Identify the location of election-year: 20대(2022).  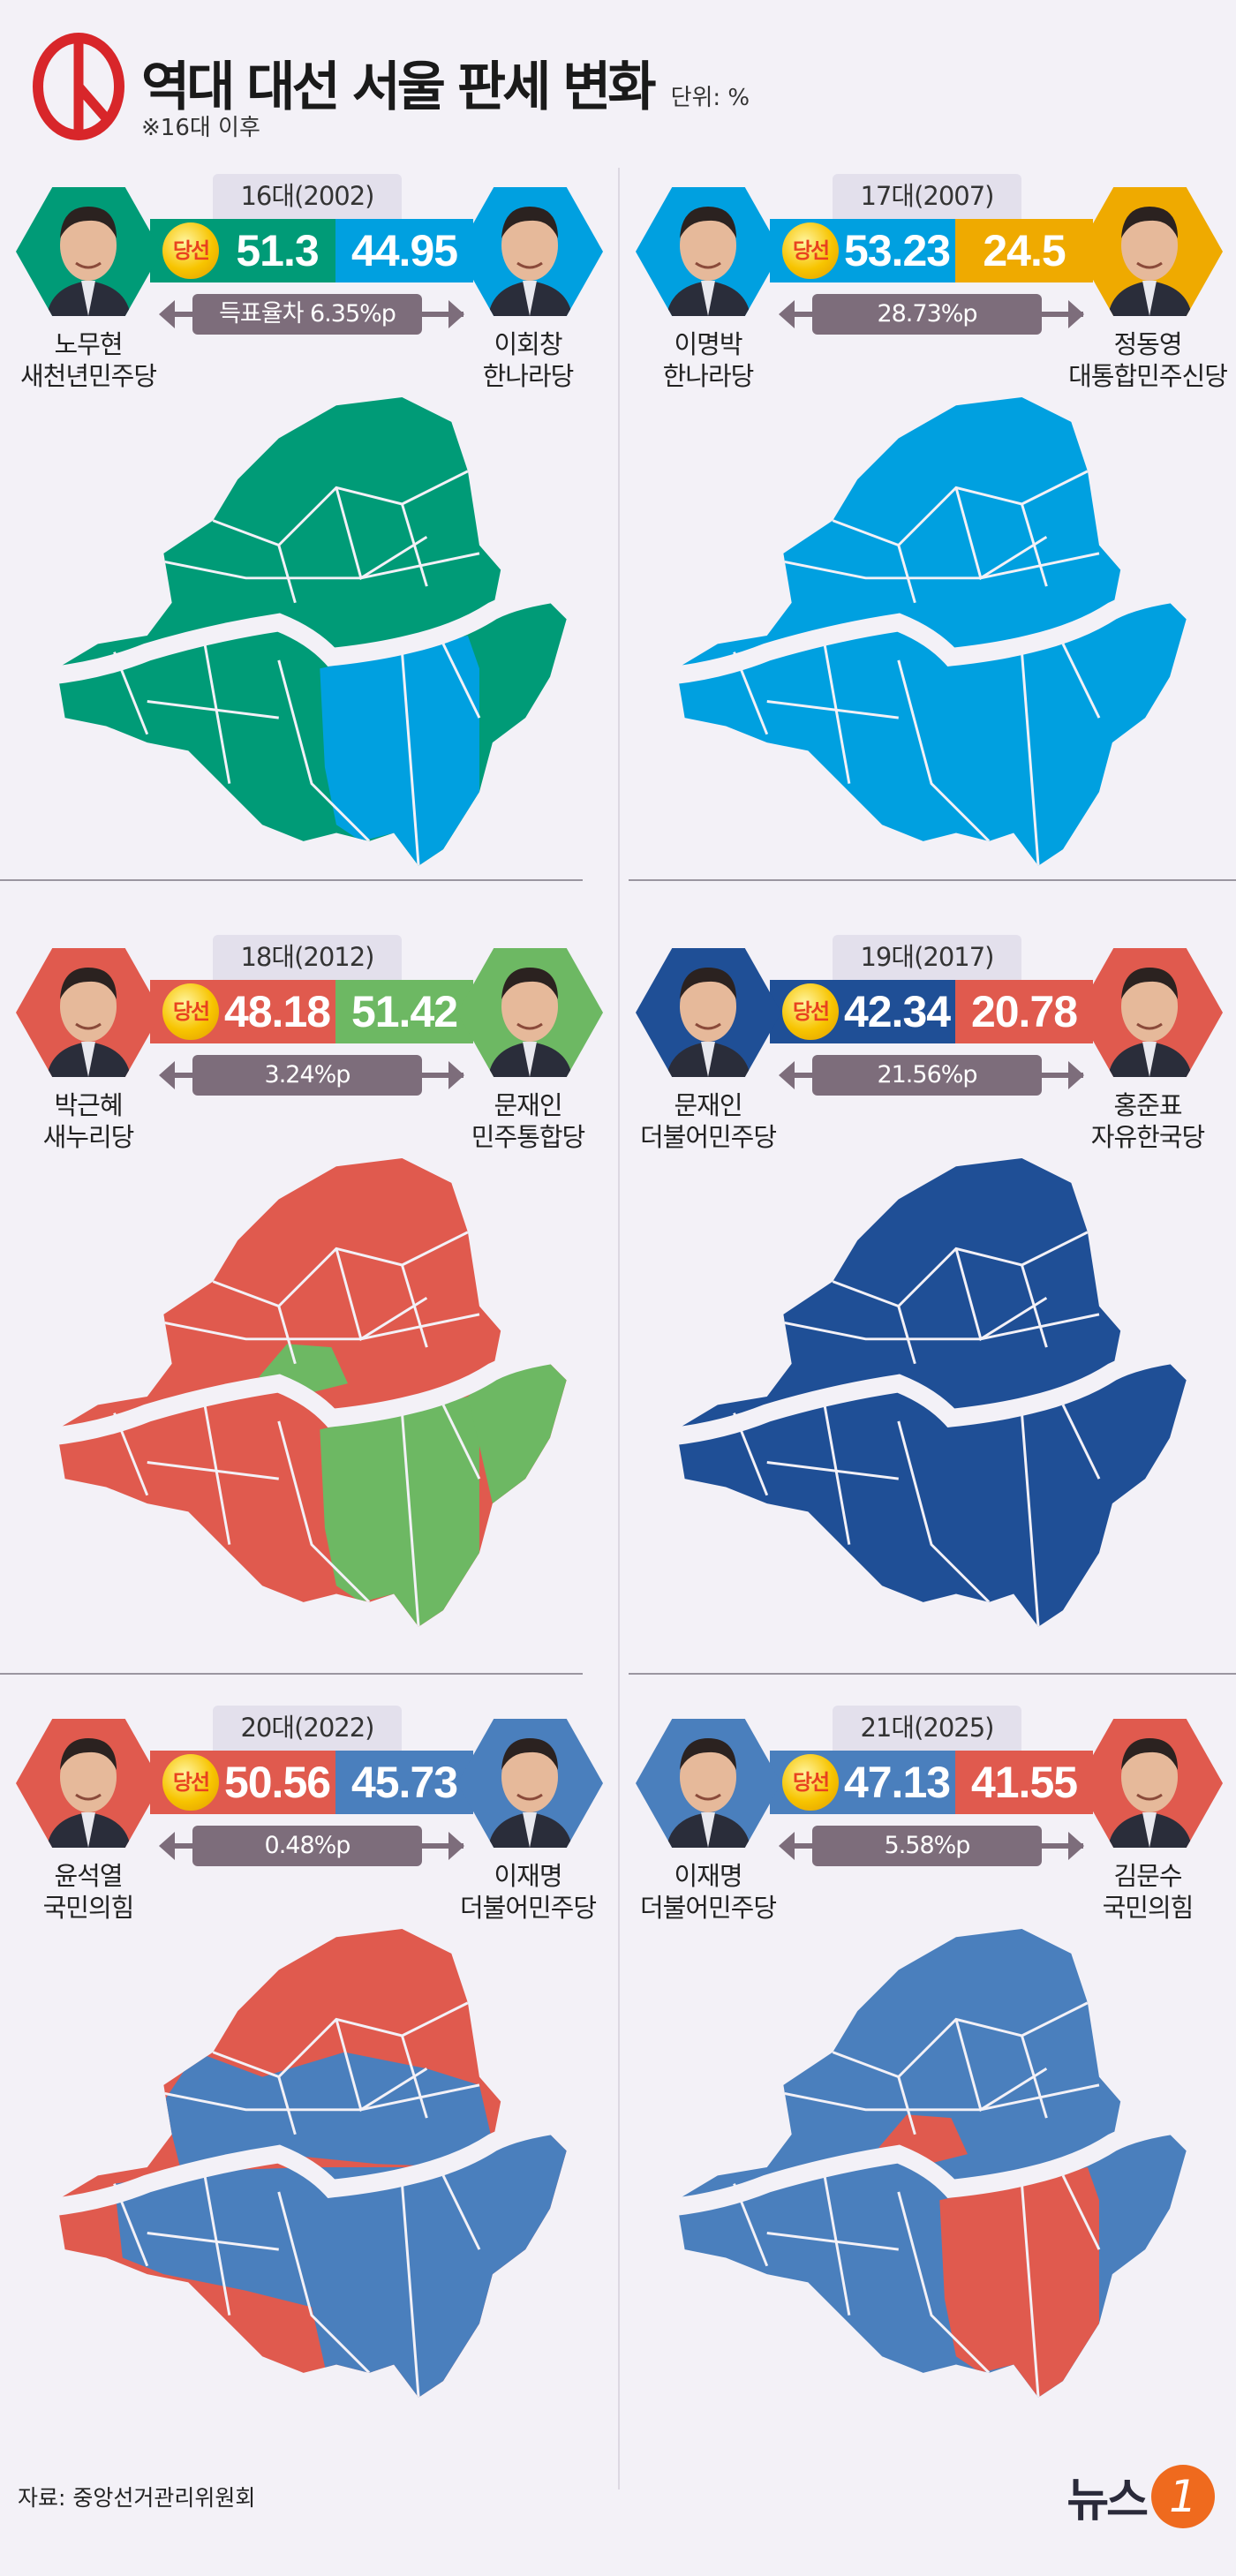
(307, 1729).